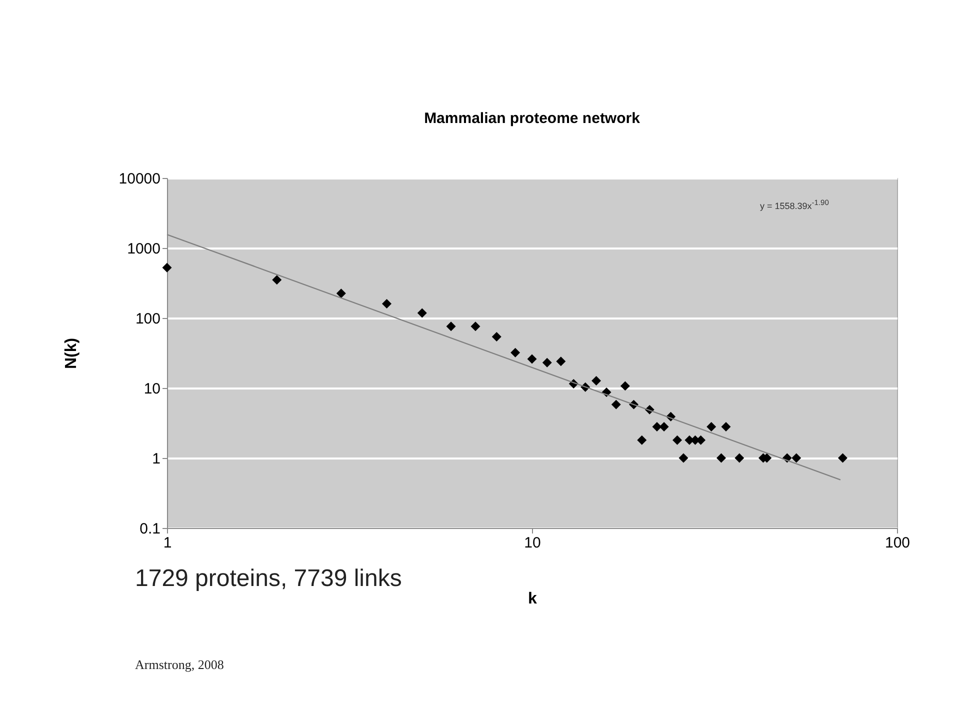  Describe the element at coordinates (167, 543) in the screenshot. I see `x-tick-label: 1` at that location.